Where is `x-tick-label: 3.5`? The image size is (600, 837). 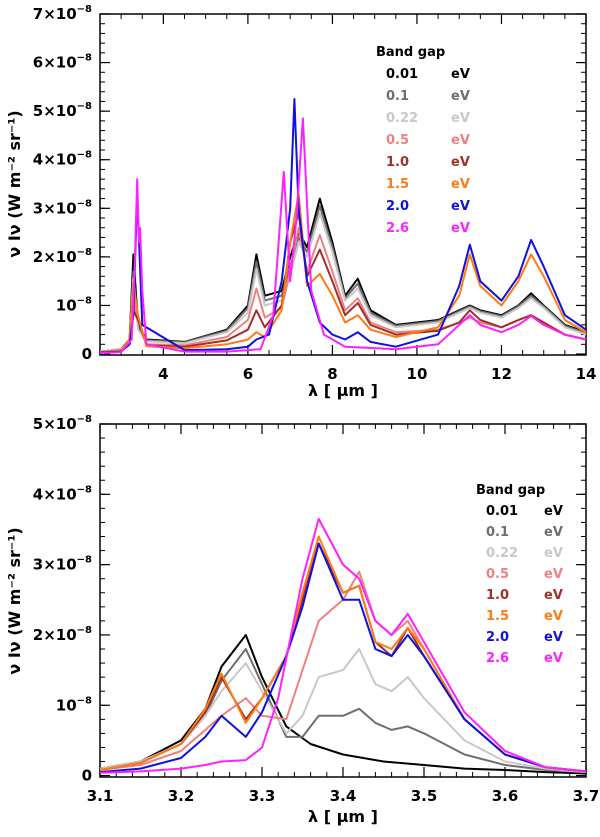 x-tick-label: 3.5 is located at coordinates (424, 796).